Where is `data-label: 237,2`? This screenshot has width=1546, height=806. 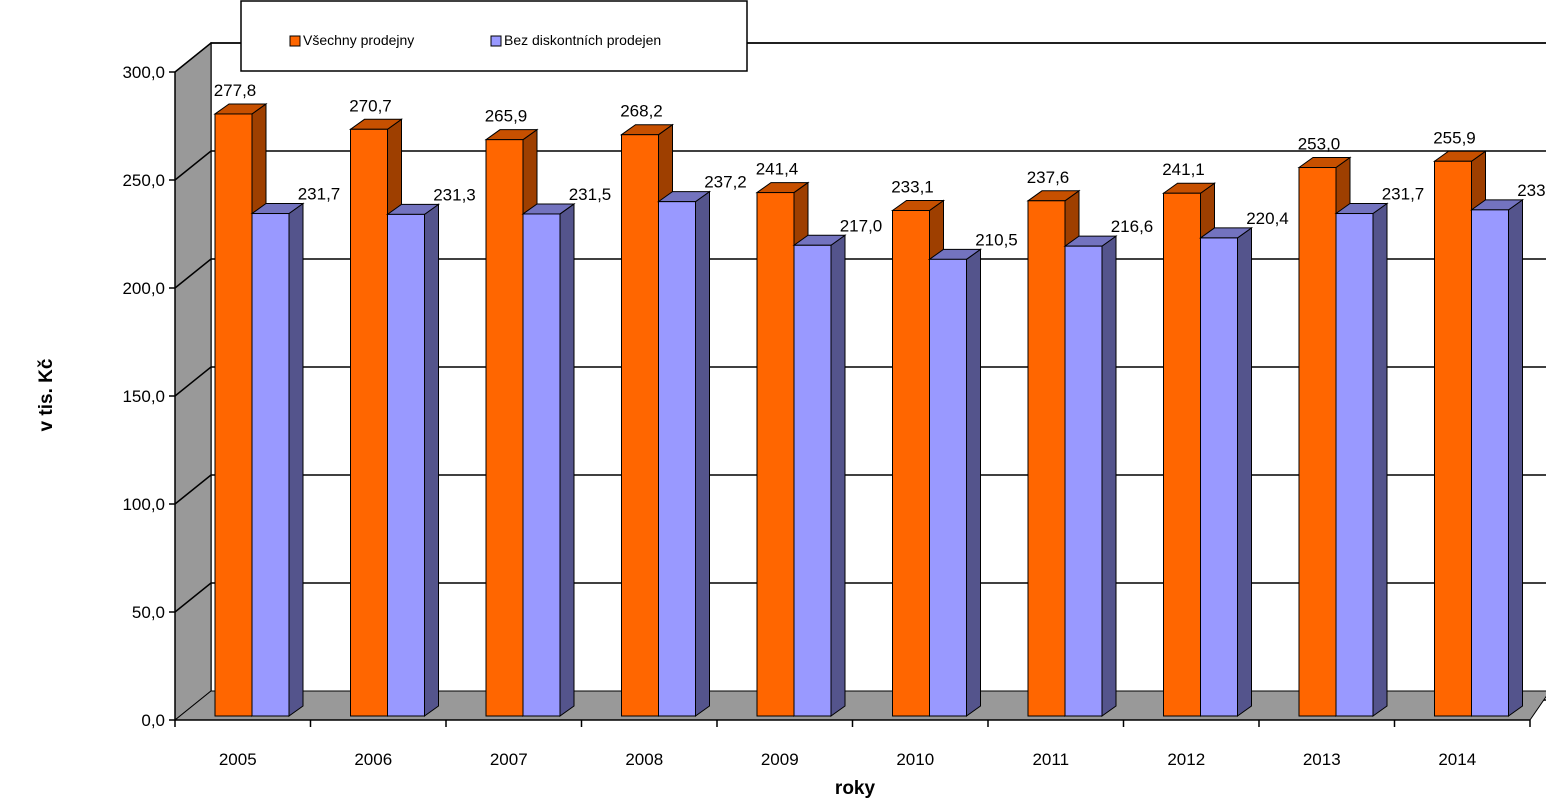 data-label: 237,2 is located at coordinates (725, 182).